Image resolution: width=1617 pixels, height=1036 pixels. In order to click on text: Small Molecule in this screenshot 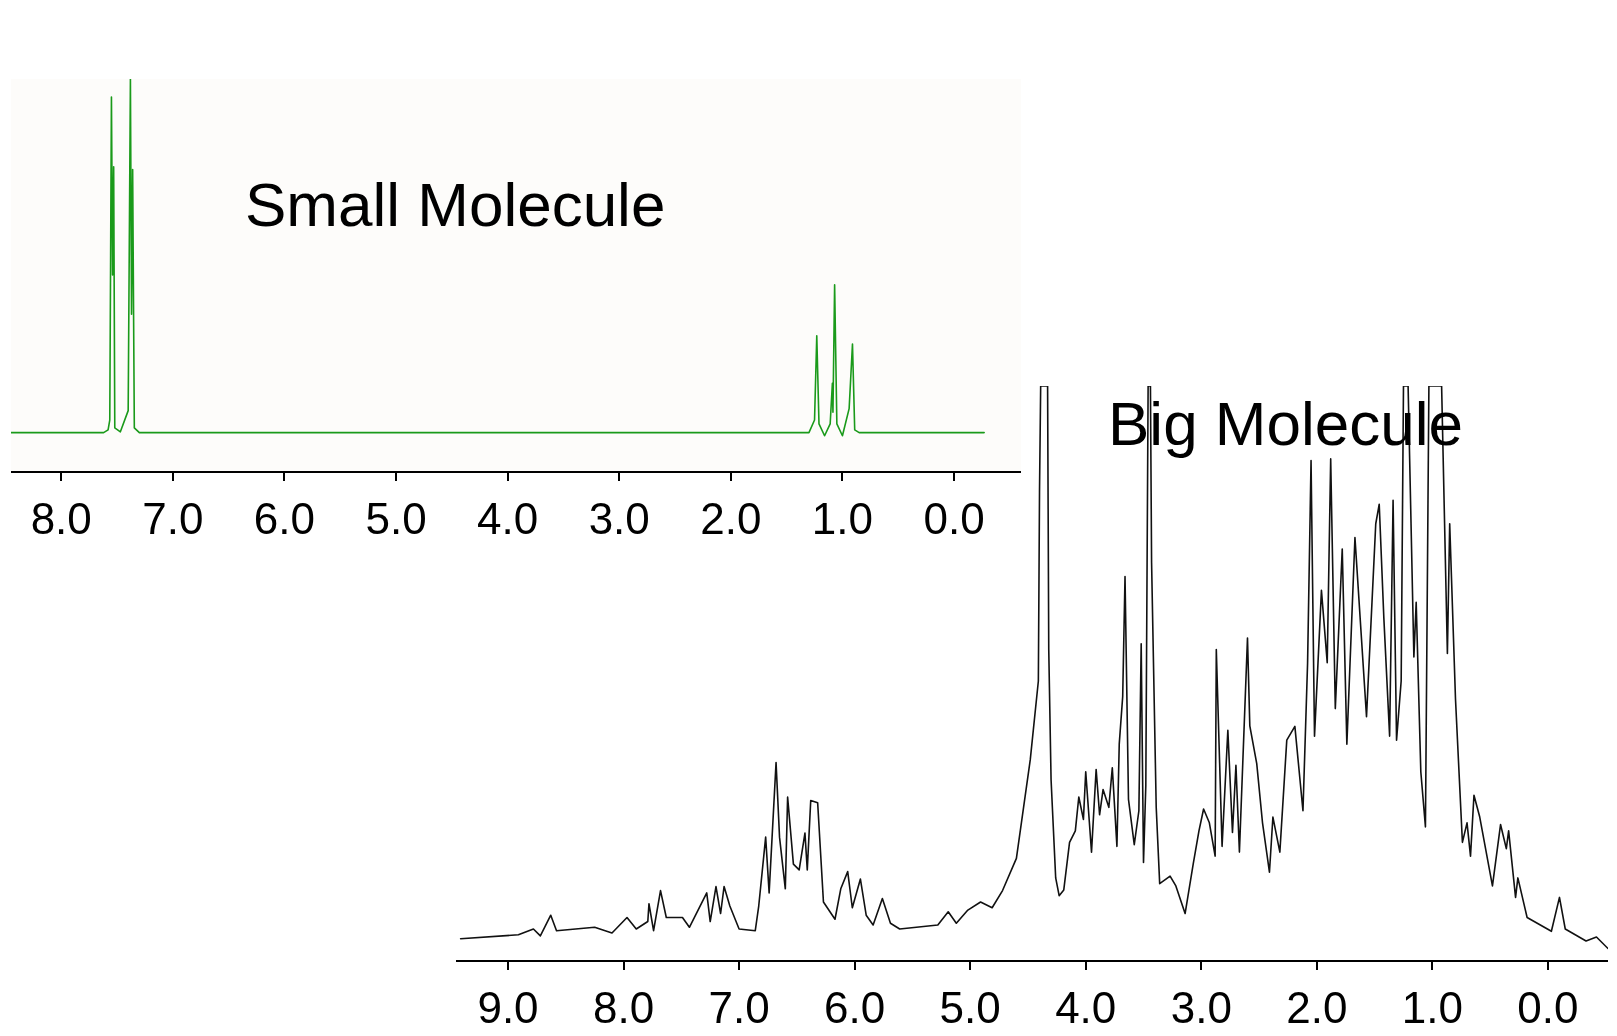, I will do `click(455, 204)`.